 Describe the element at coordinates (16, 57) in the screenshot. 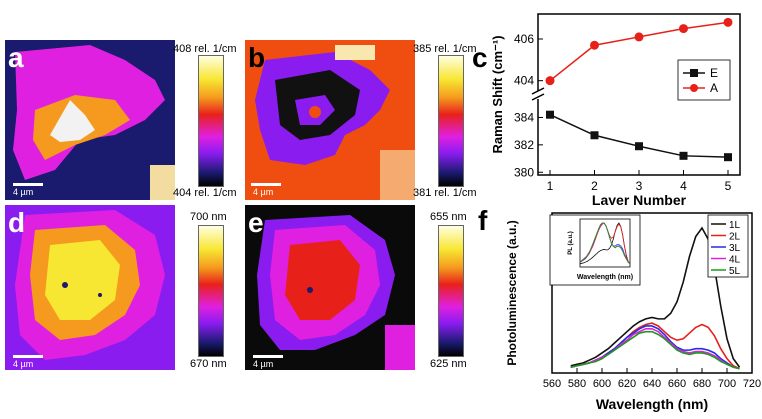

I see `panel-letter-a: a` at that location.